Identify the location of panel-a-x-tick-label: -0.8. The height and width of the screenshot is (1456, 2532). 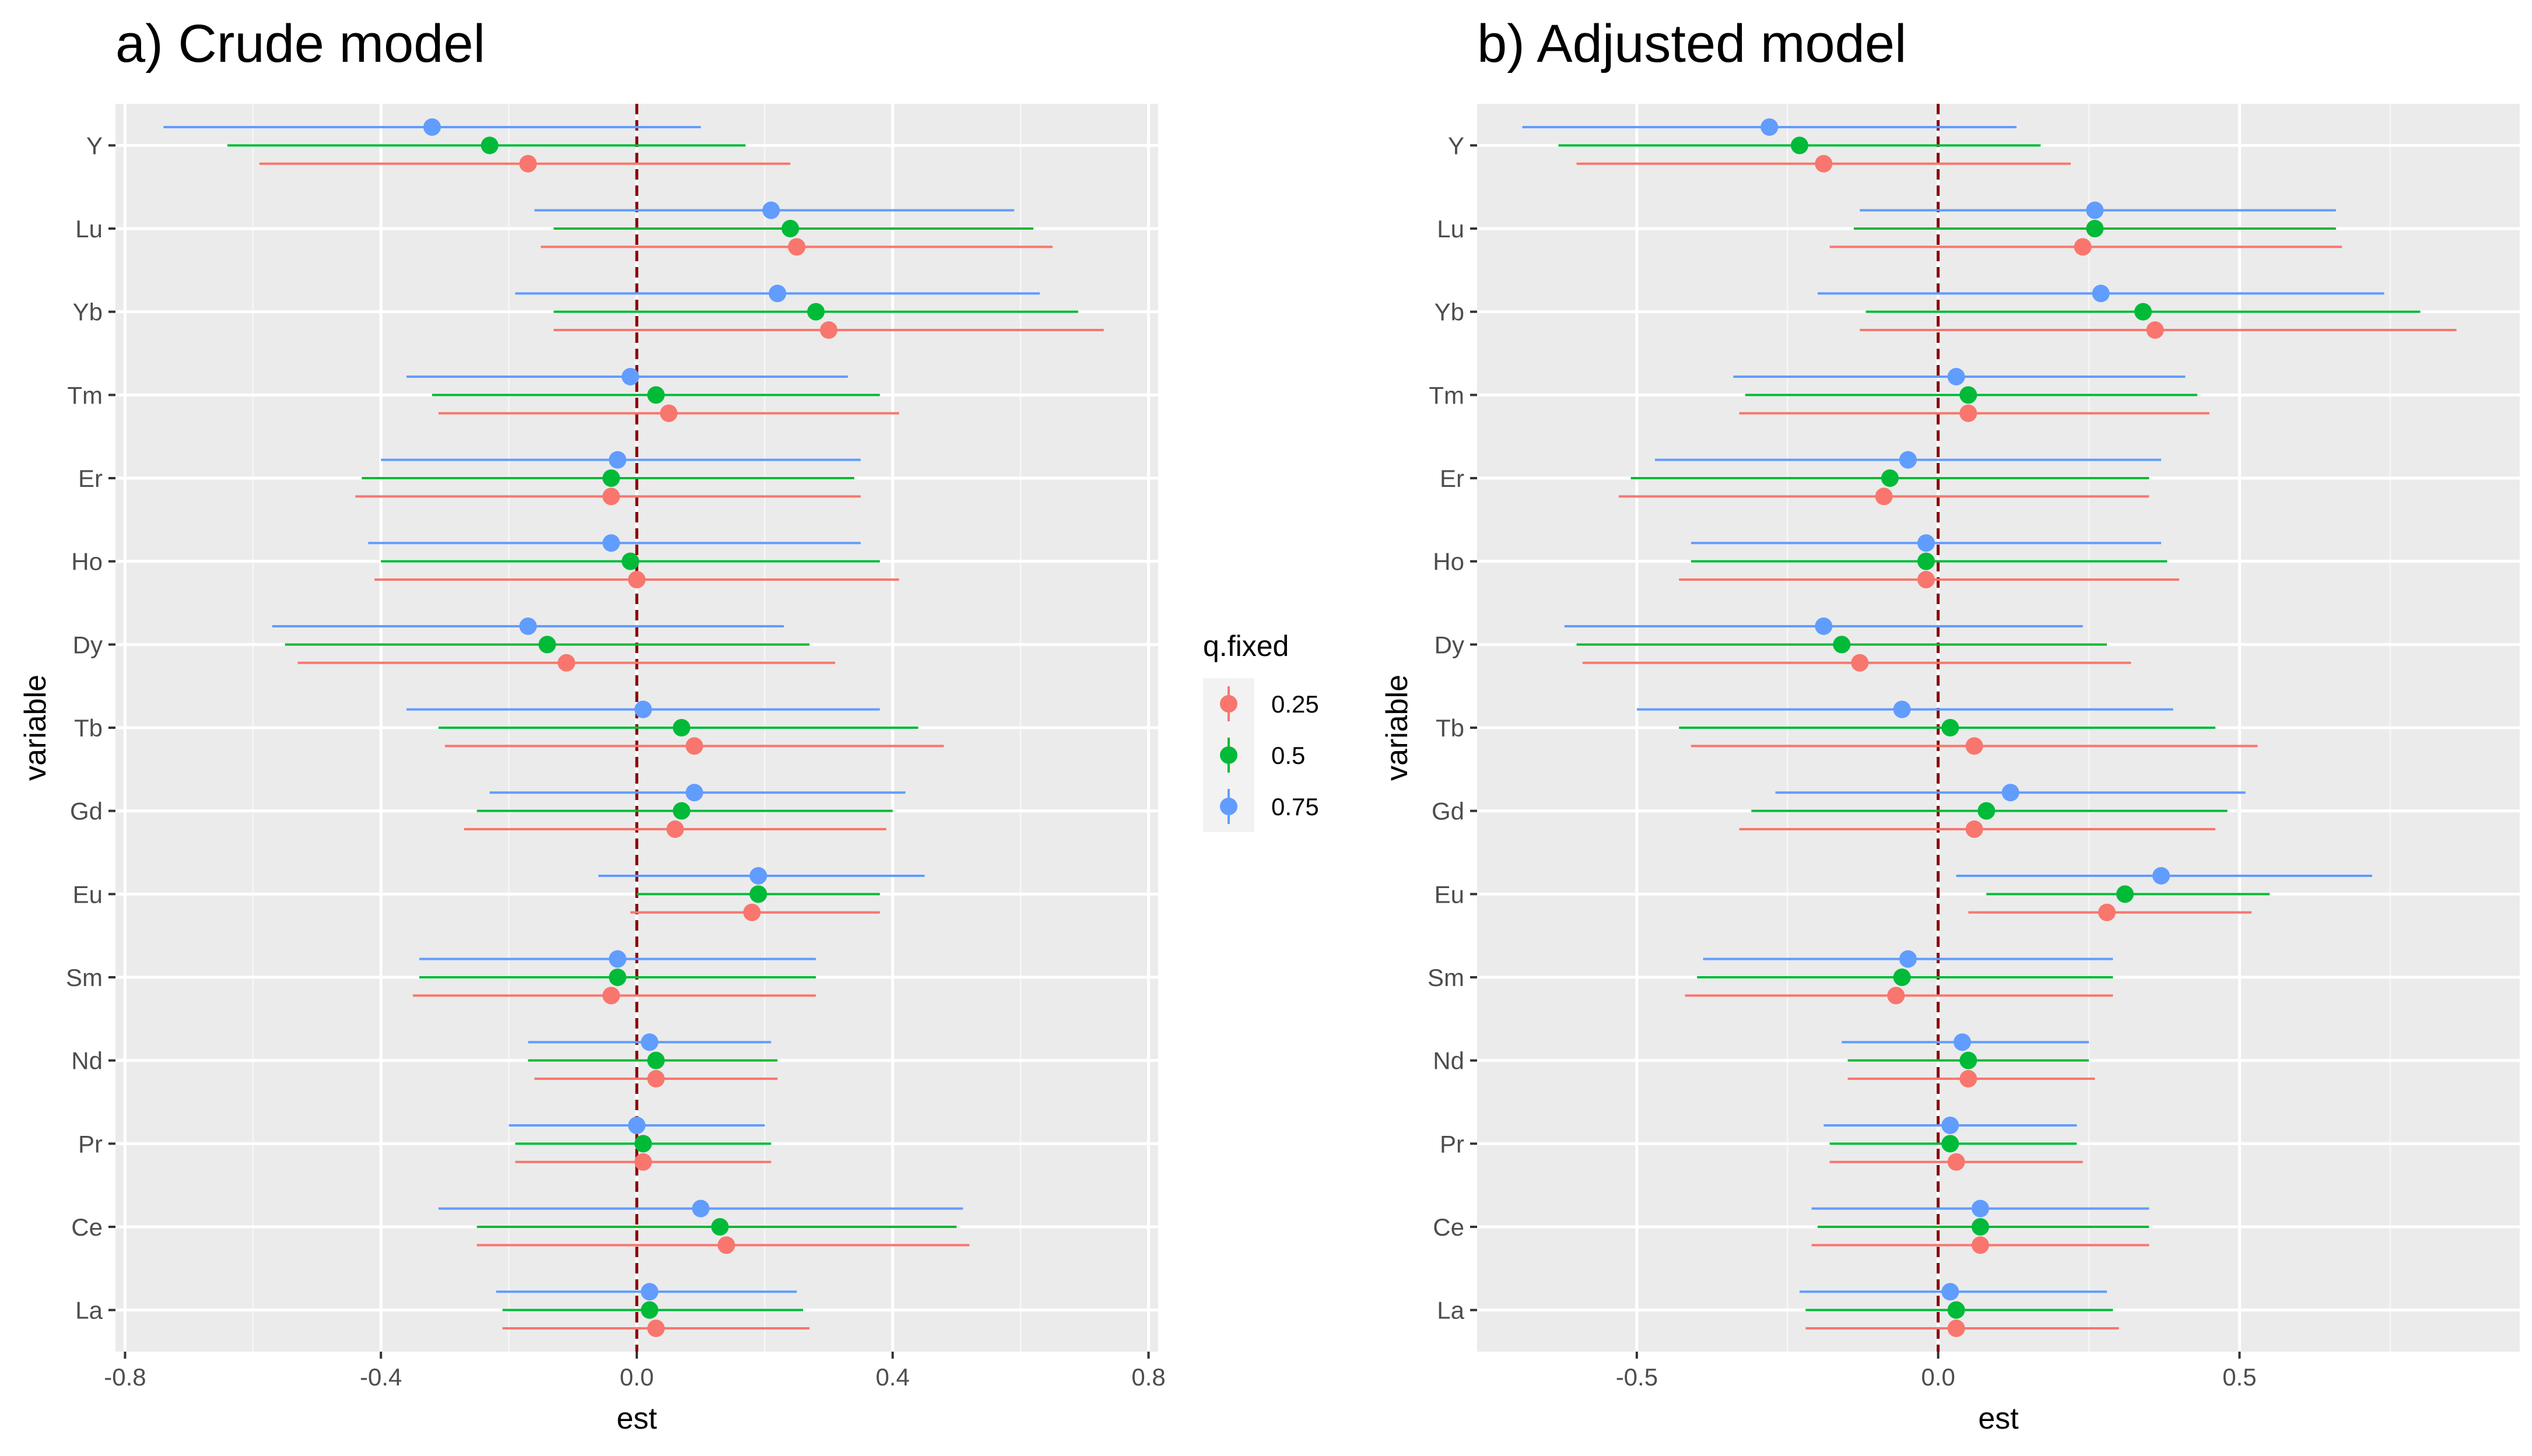
(125, 1377).